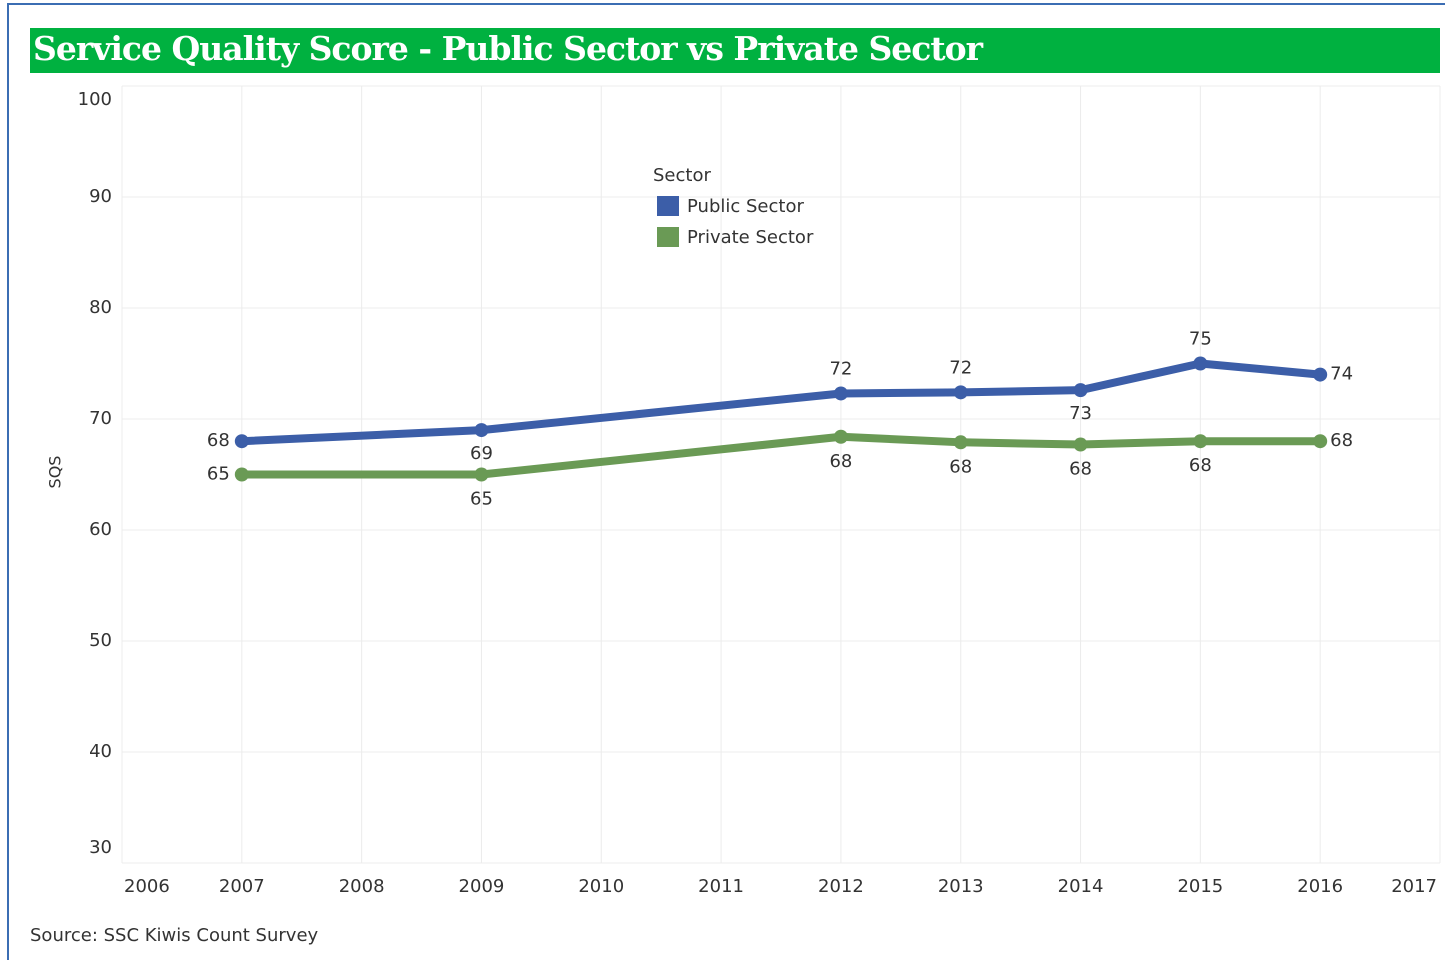 The image size is (1445, 960). What do you see at coordinates (100, 640) in the screenshot?
I see `y-tick-label: 50` at bounding box center [100, 640].